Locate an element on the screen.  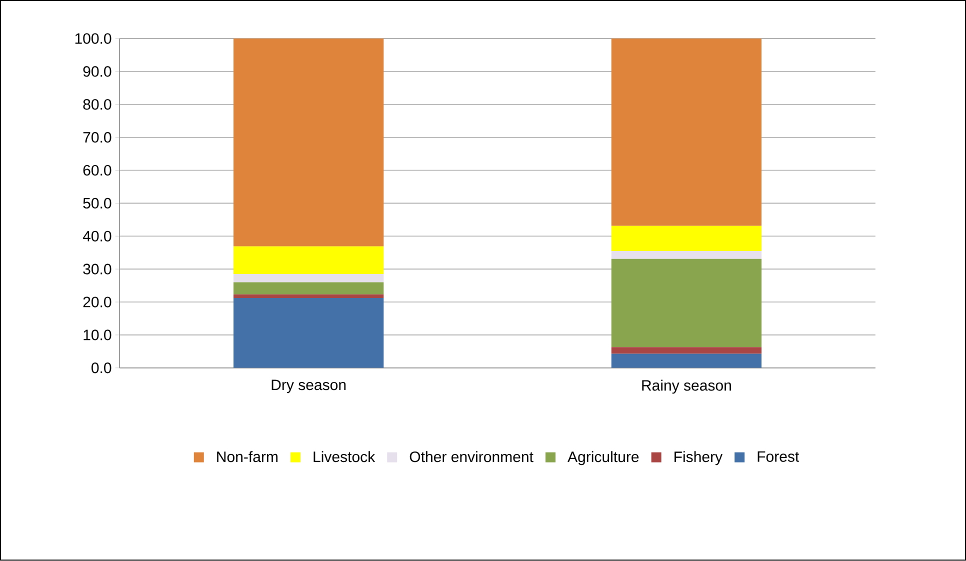
y-tick-label: 10.0 is located at coordinates (98, 335).